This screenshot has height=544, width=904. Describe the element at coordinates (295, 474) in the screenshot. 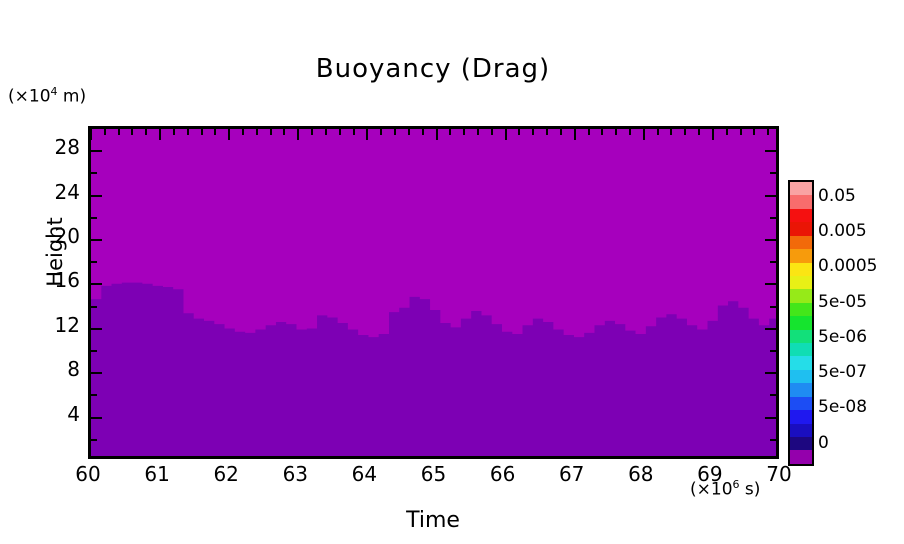

I see `x-axis-tick-label: 63` at that location.